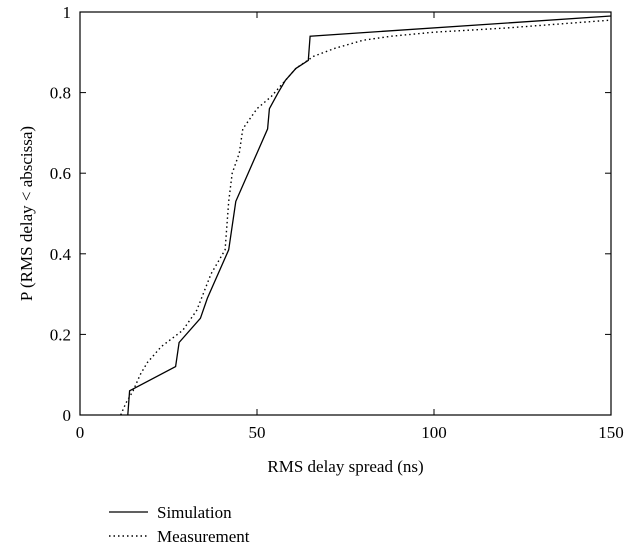 This screenshot has height=548, width=640. Describe the element at coordinates (60, 334) in the screenshot. I see `y-tick-label: 0.2` at that location.